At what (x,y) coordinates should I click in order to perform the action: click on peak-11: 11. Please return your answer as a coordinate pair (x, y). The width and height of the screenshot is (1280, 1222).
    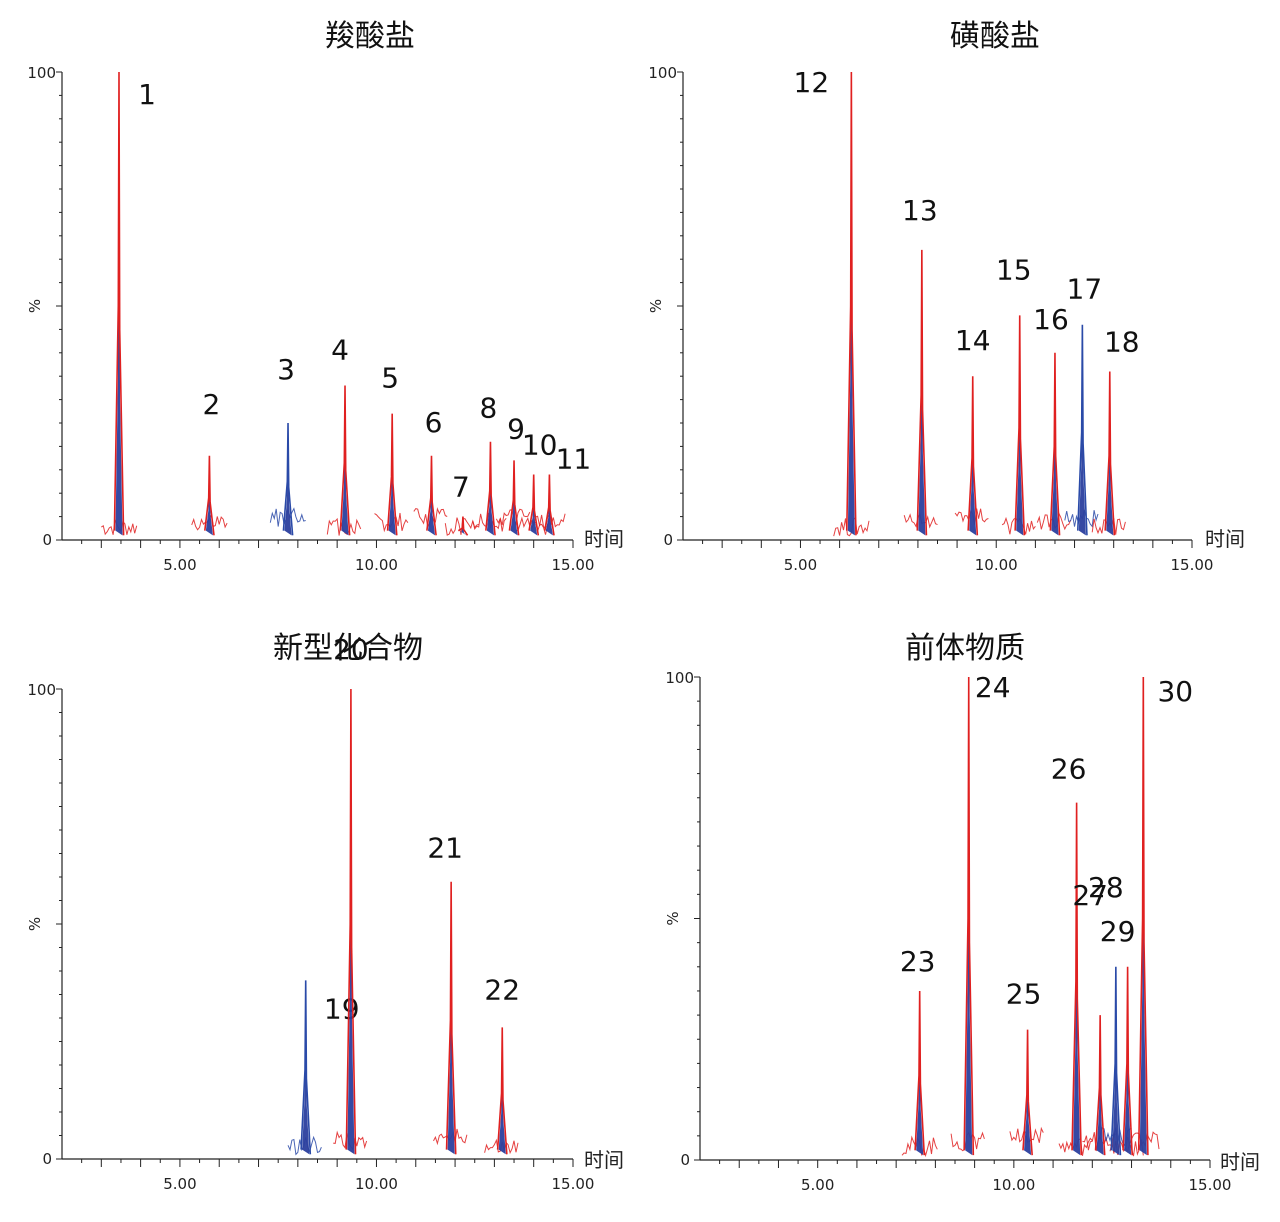
    Looking at the image, I should click on (568, 489).